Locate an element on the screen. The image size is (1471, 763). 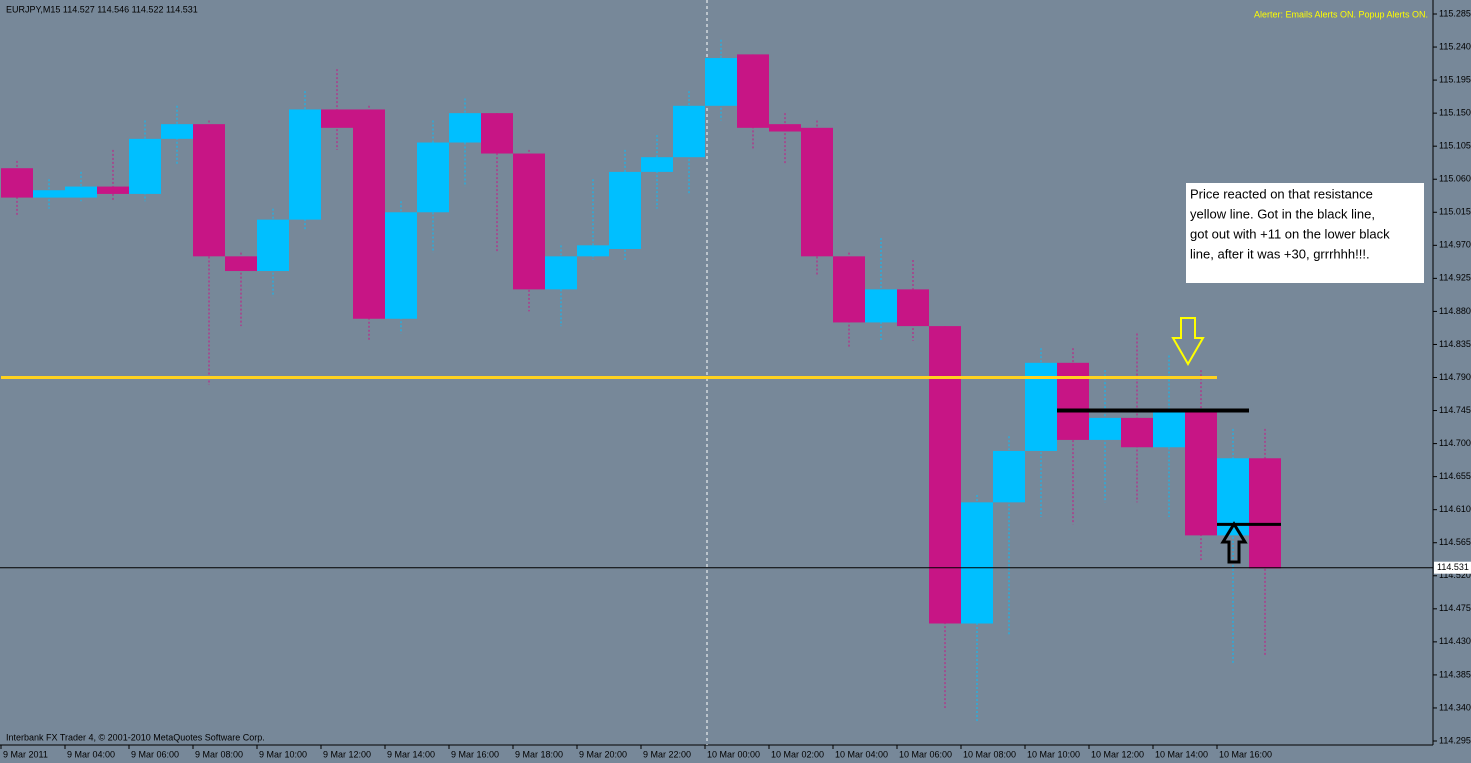
y-tick-label: 114.700 is located at coordinates (1455, 443).